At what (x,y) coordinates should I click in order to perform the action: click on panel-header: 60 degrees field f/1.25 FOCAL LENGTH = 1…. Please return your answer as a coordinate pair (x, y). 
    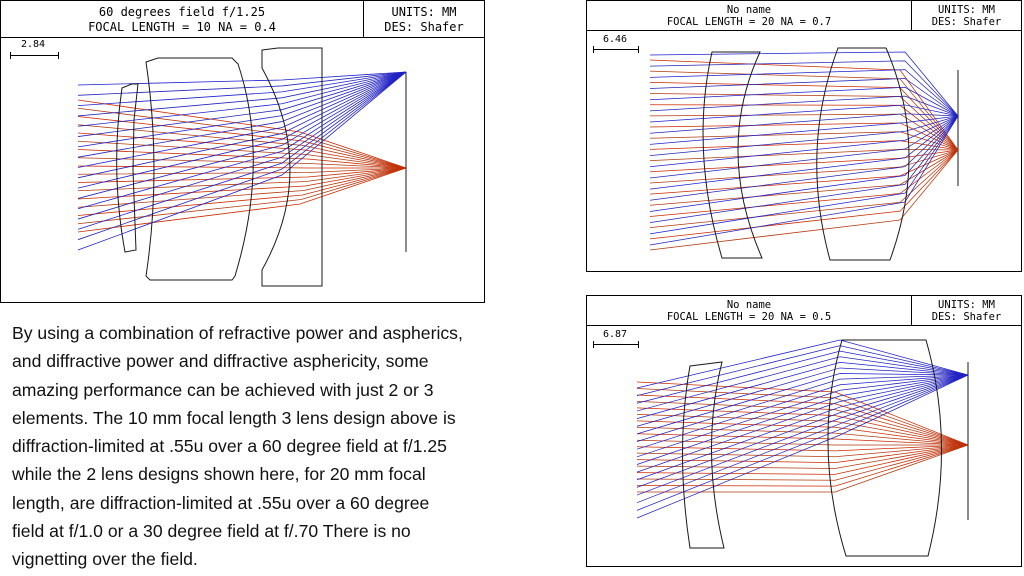
    Looking at the image, I should click on (242, 19).